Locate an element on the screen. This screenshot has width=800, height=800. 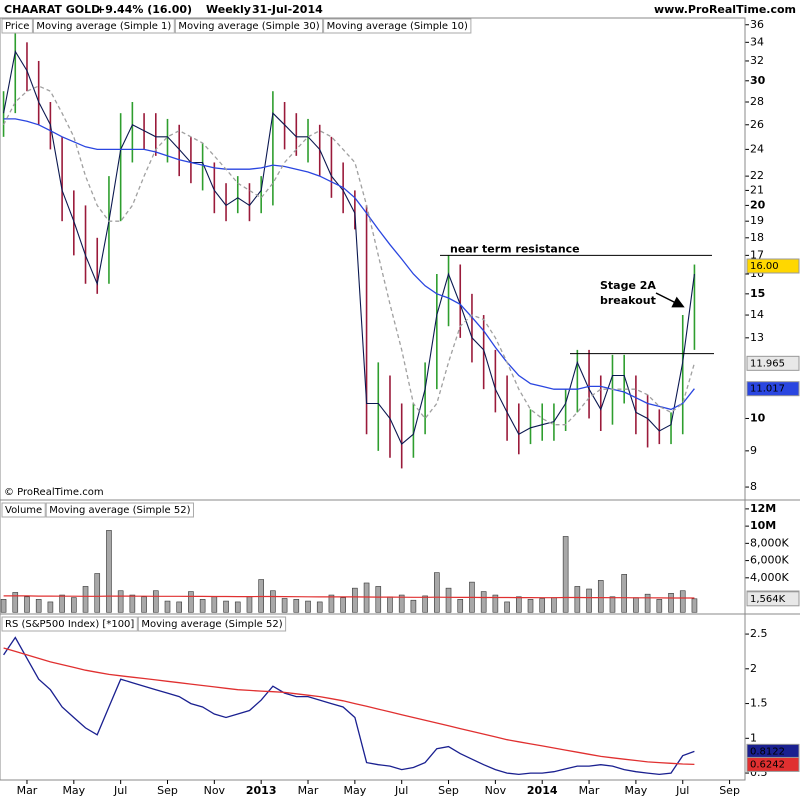
legend-entry: Moving average (Simple 10) is located at coordinates (397, 26).